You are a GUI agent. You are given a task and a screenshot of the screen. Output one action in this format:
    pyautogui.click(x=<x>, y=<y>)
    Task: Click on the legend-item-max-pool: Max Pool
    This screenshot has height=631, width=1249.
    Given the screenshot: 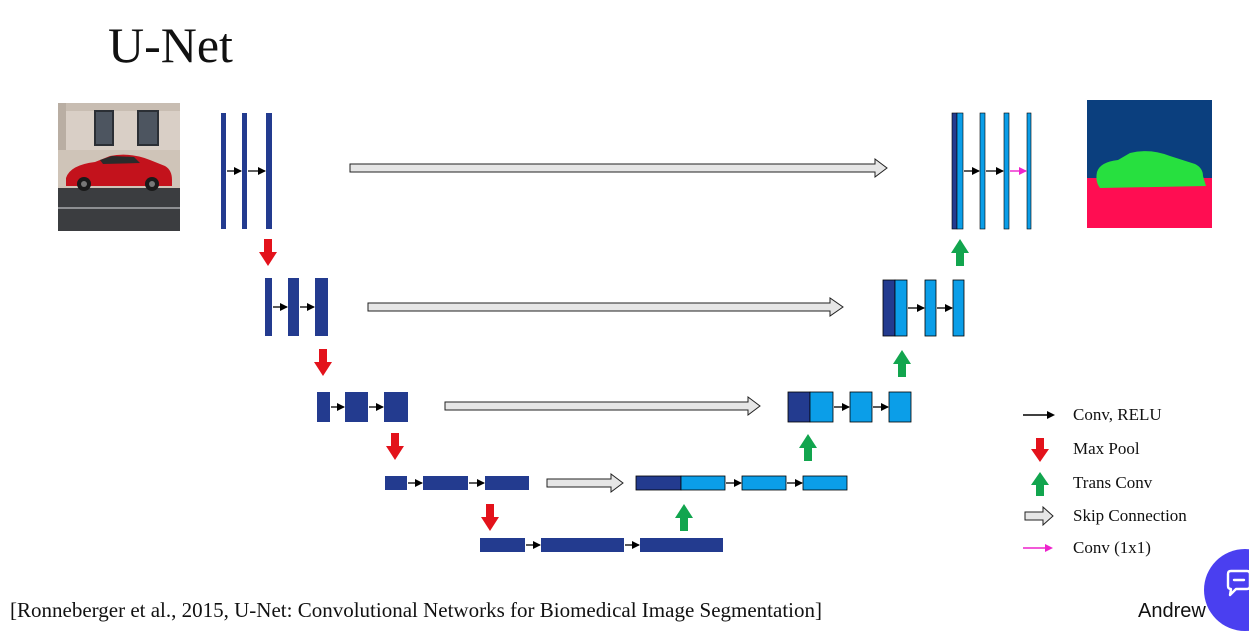 What is the action you would take?
    pyautogui.click(x=1130, y=449)
    